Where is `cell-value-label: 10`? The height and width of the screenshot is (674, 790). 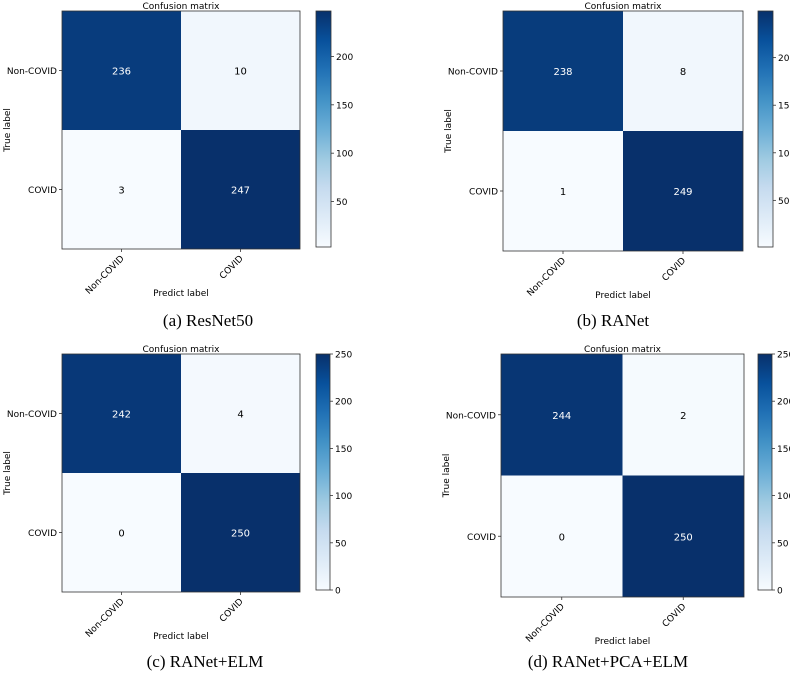
cell-value-label: 10 is located at coordinates (240, 72).